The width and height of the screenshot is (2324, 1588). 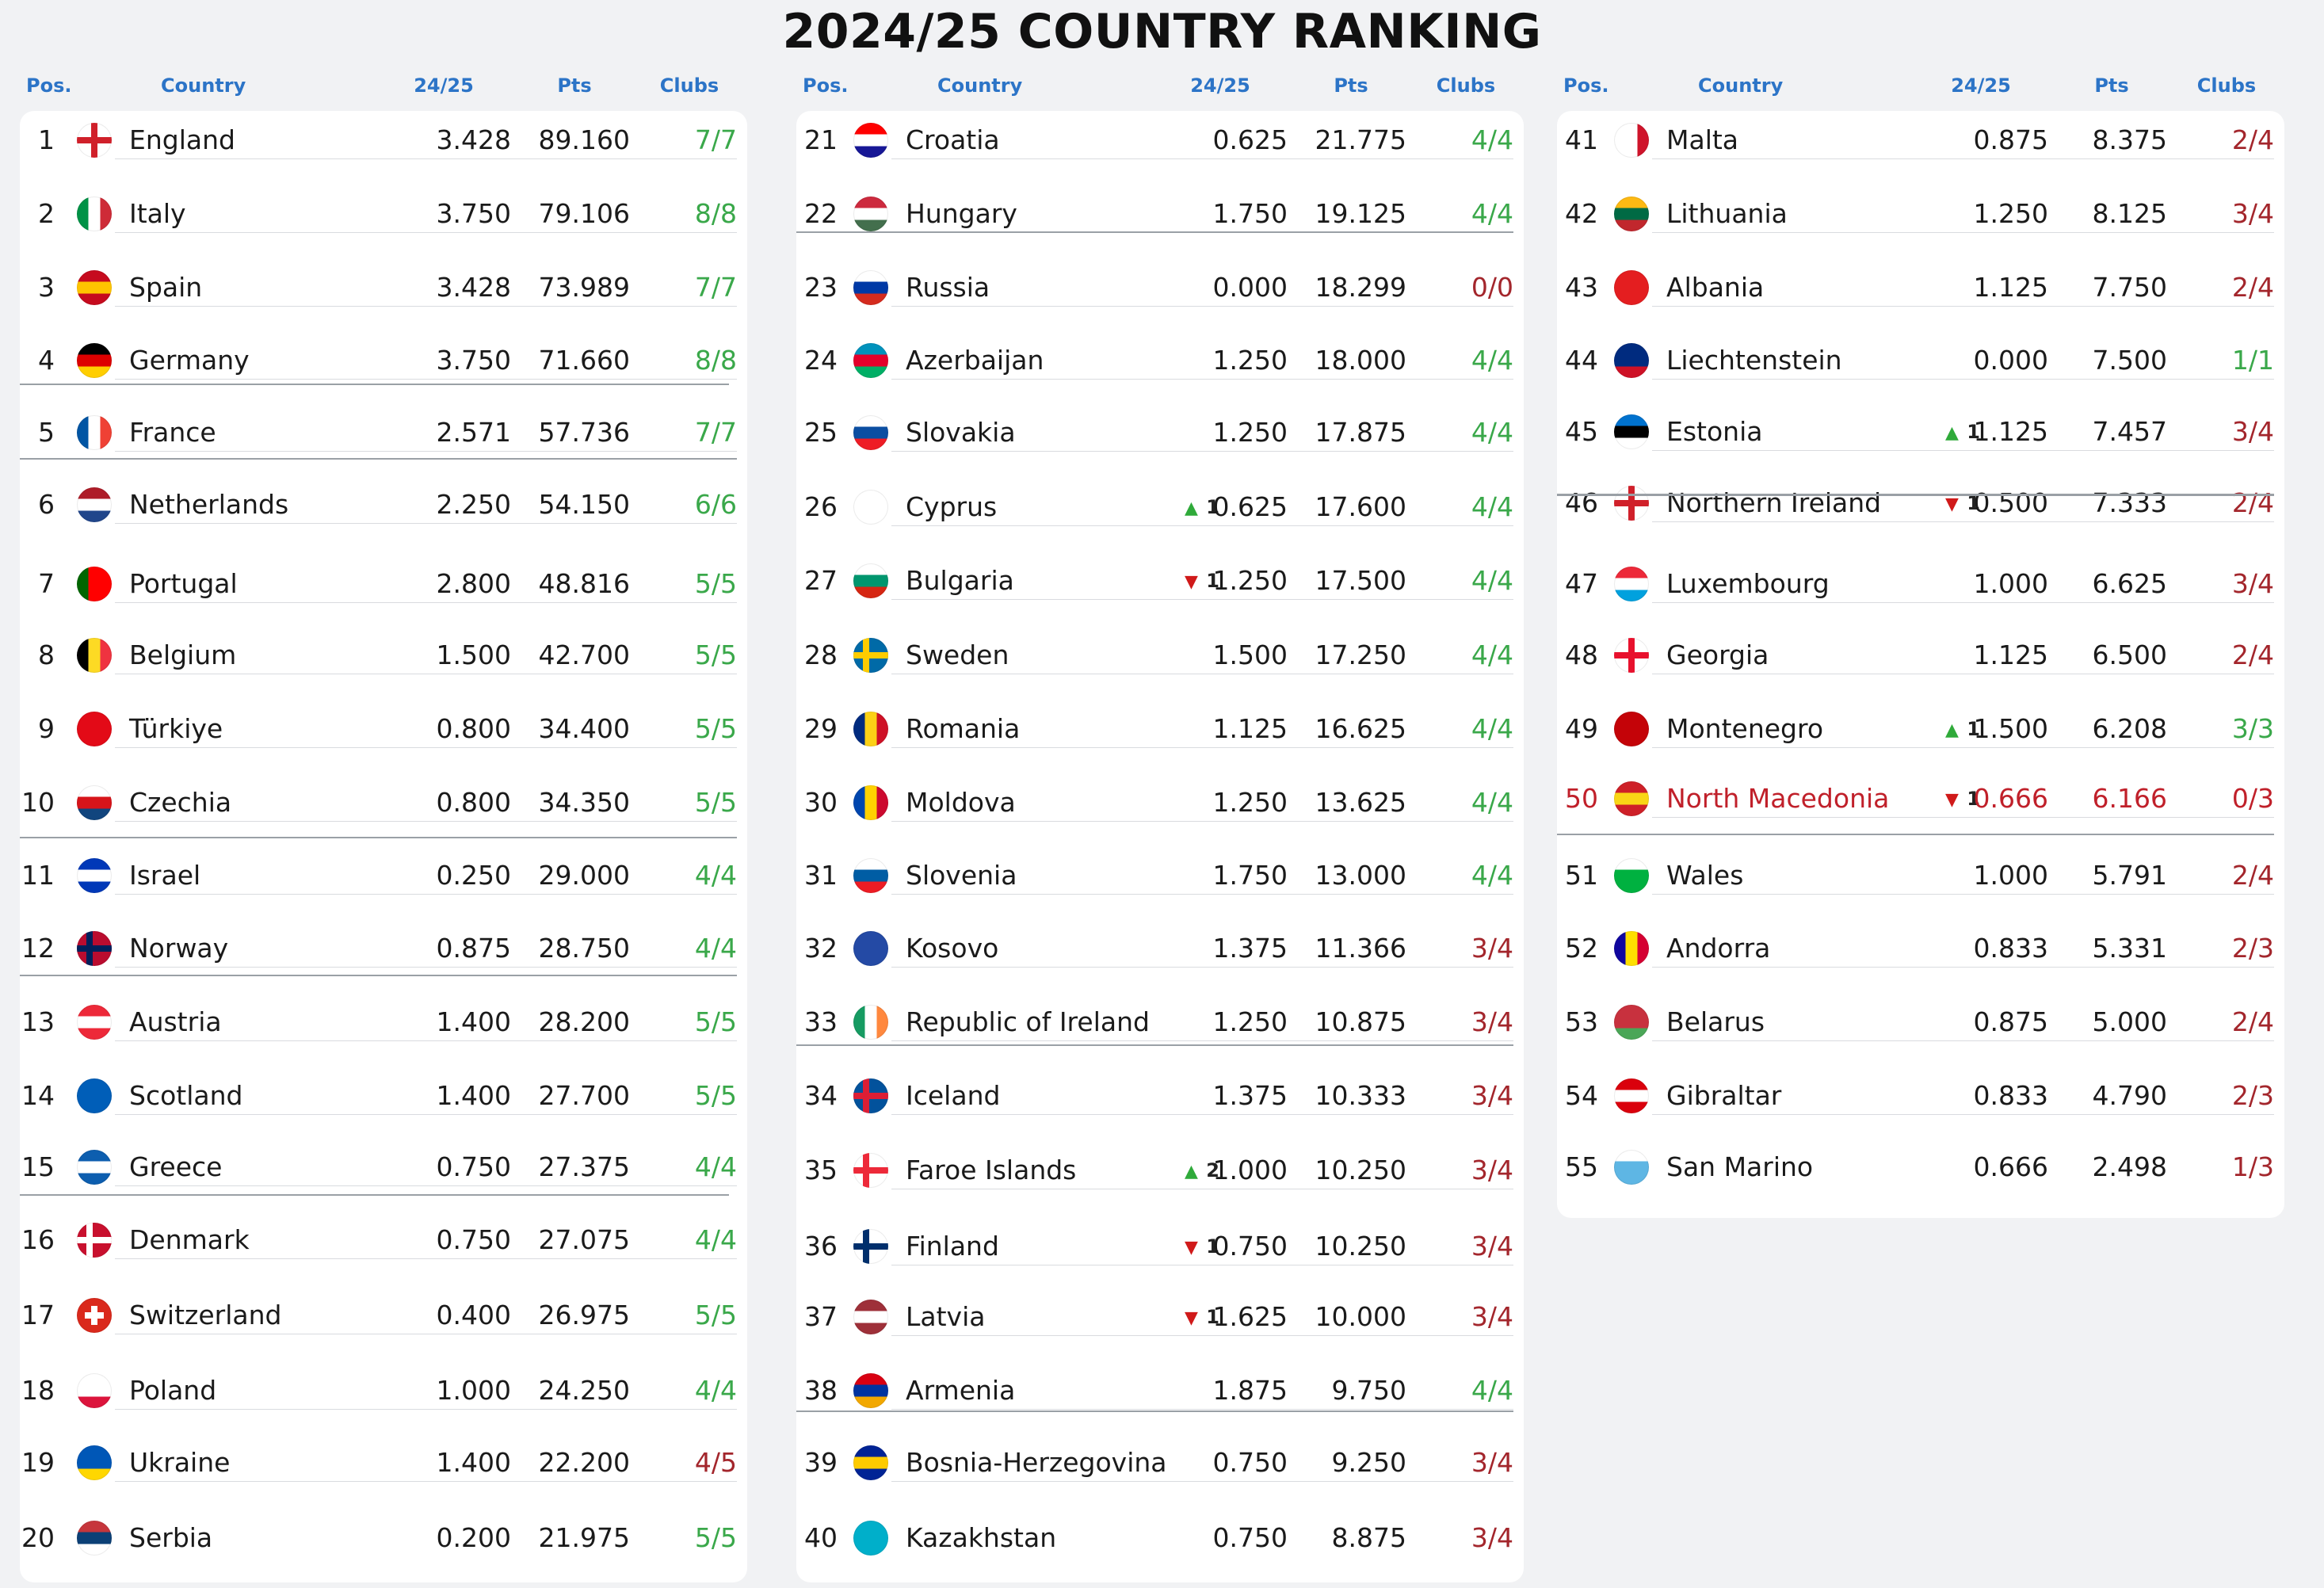 I want to click on table-row: 39 Bosnia-Herzegovina 0.750 9.250 3/4, so click(x=1160, y=1462).